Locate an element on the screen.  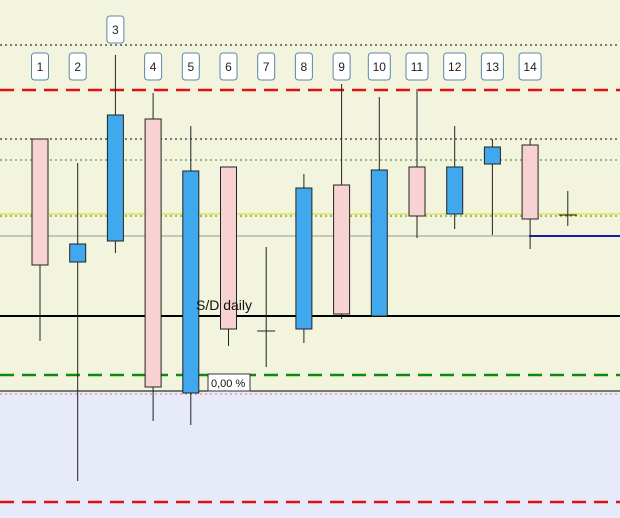
candle-label-text: 8 is located at coordinates (304, 67).